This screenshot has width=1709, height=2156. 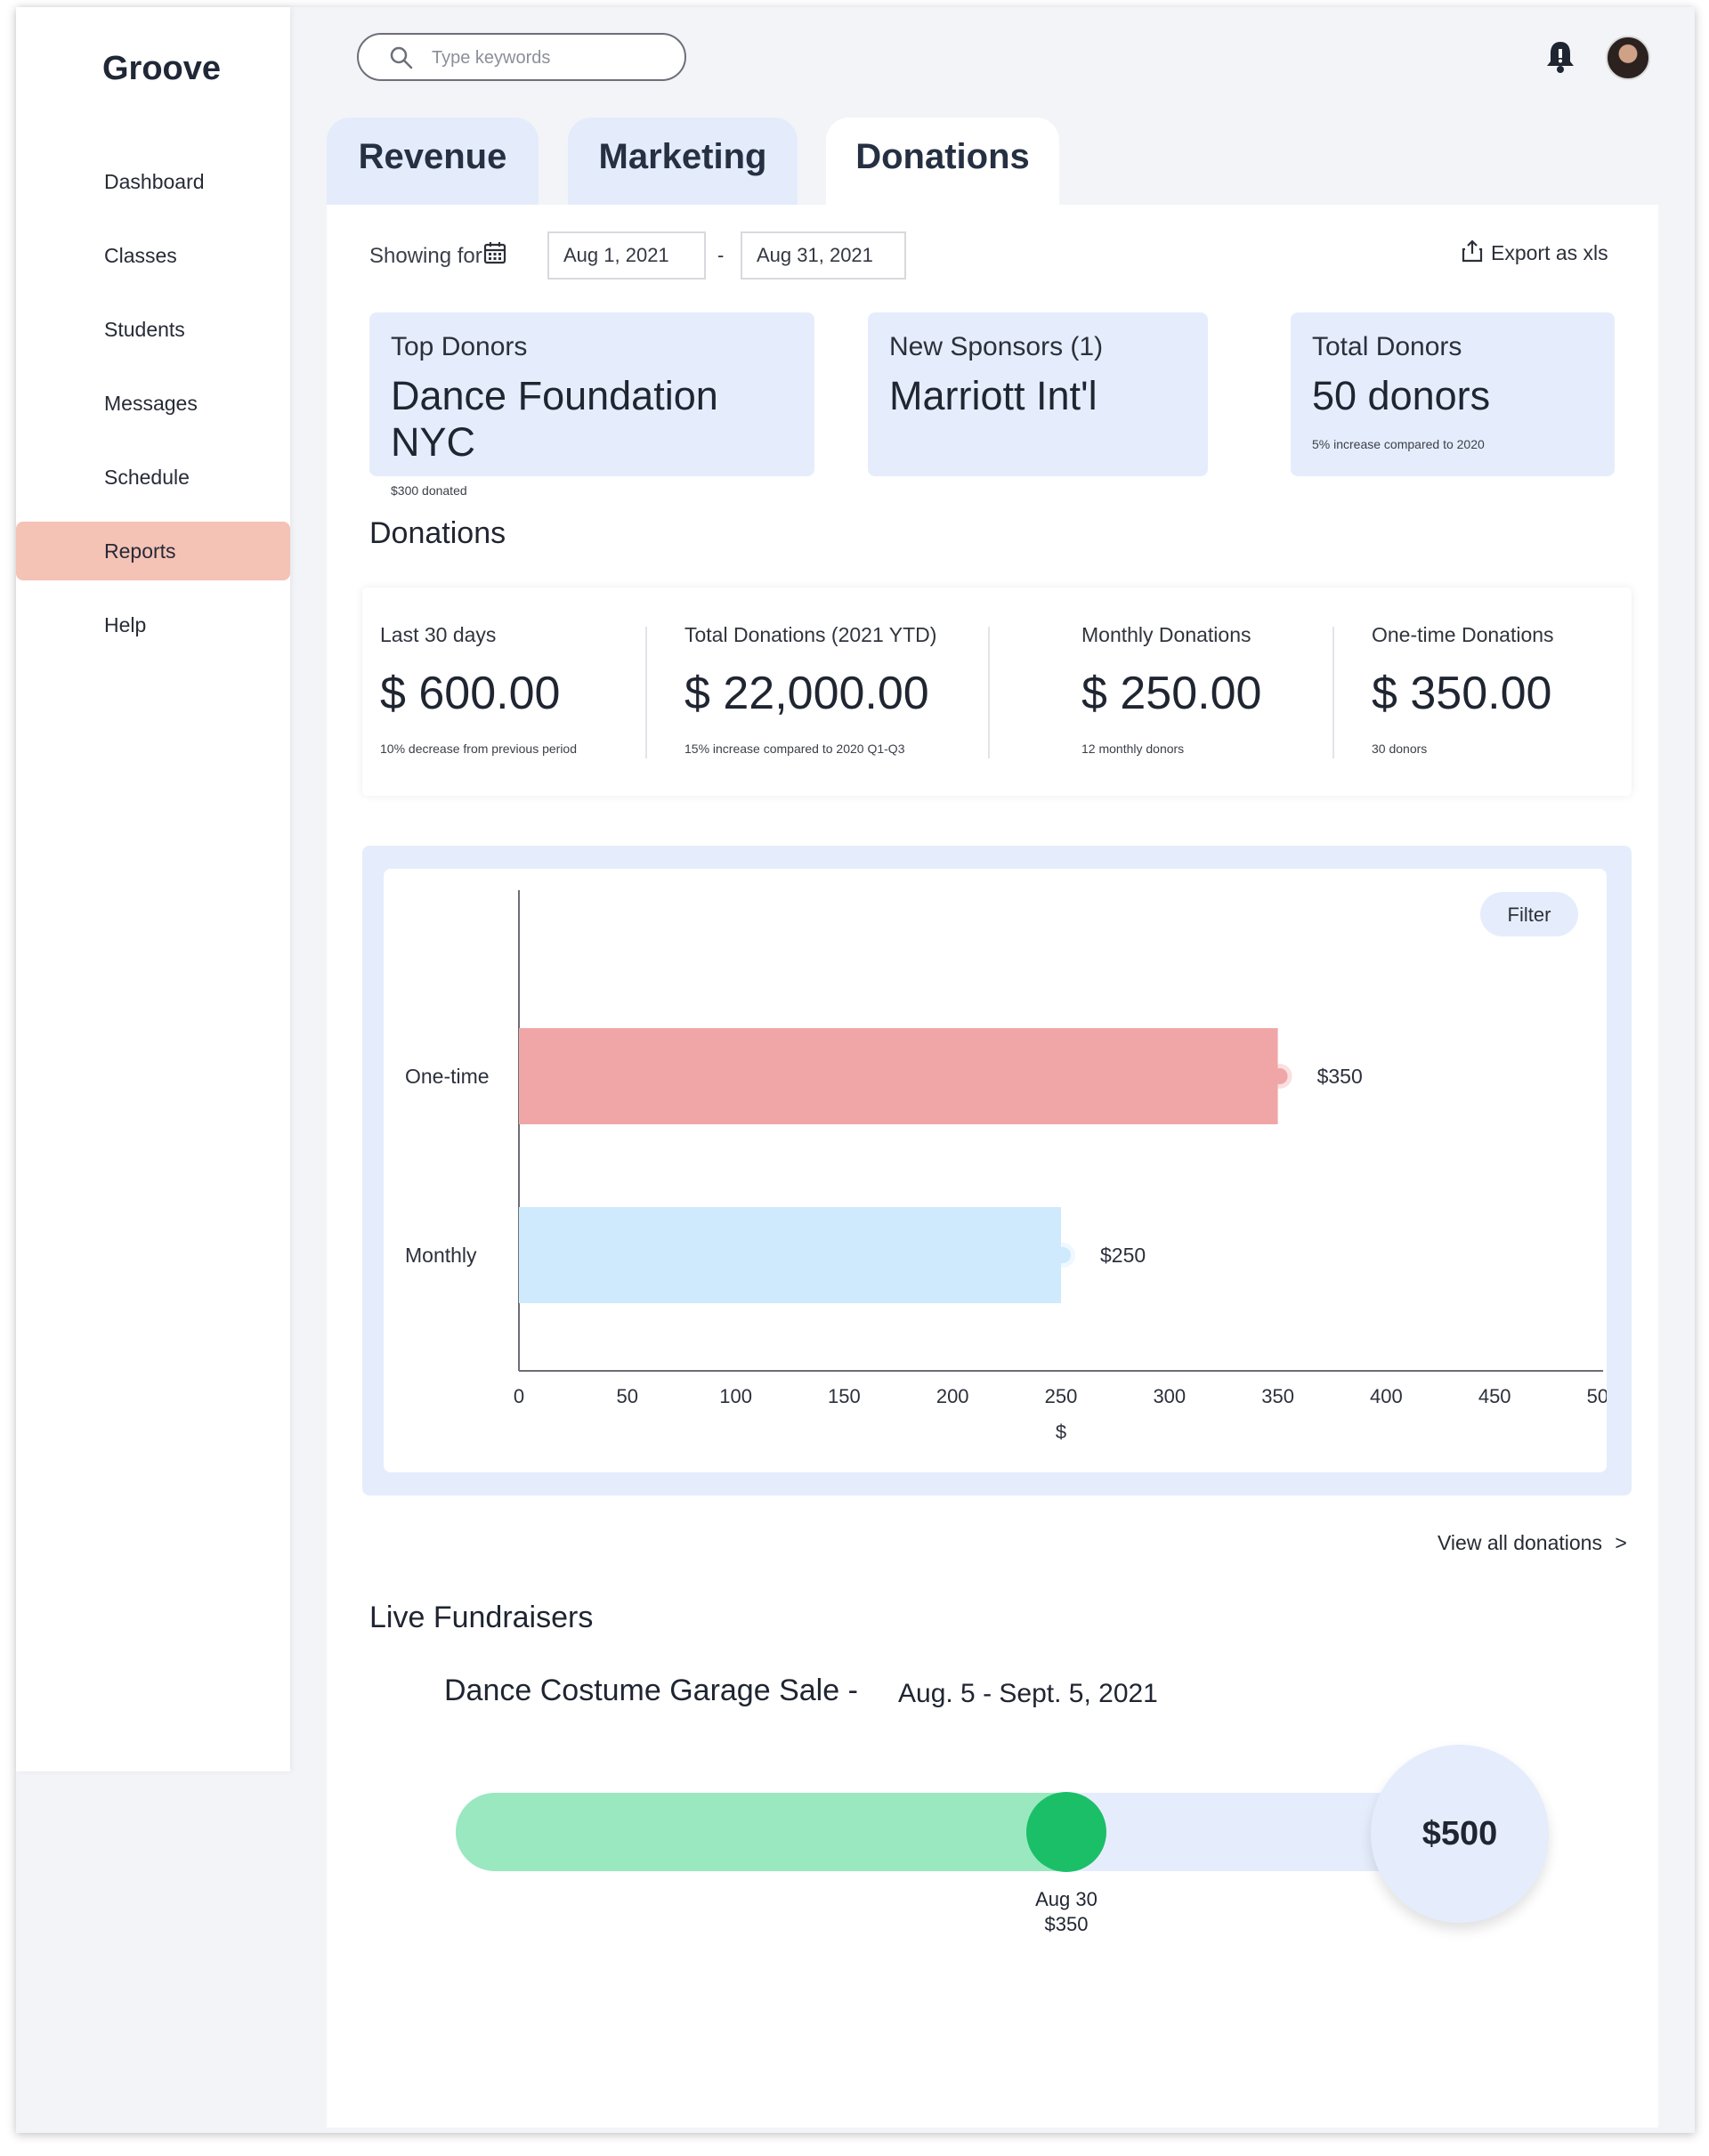 I want to click on app-logo: Groove, so click(x=162, y=68).